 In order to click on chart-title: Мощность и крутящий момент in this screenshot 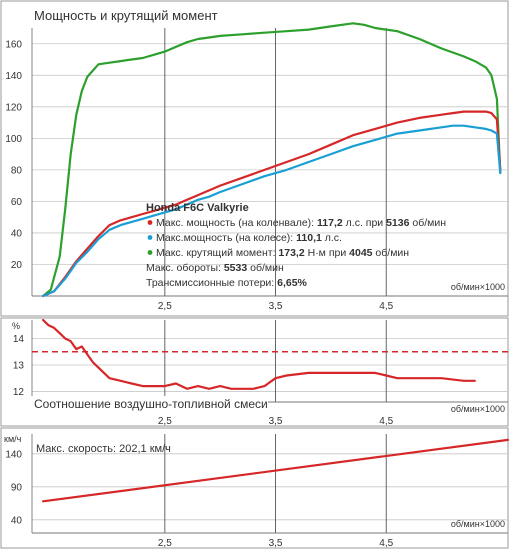, I will do `click(126, 15)`.